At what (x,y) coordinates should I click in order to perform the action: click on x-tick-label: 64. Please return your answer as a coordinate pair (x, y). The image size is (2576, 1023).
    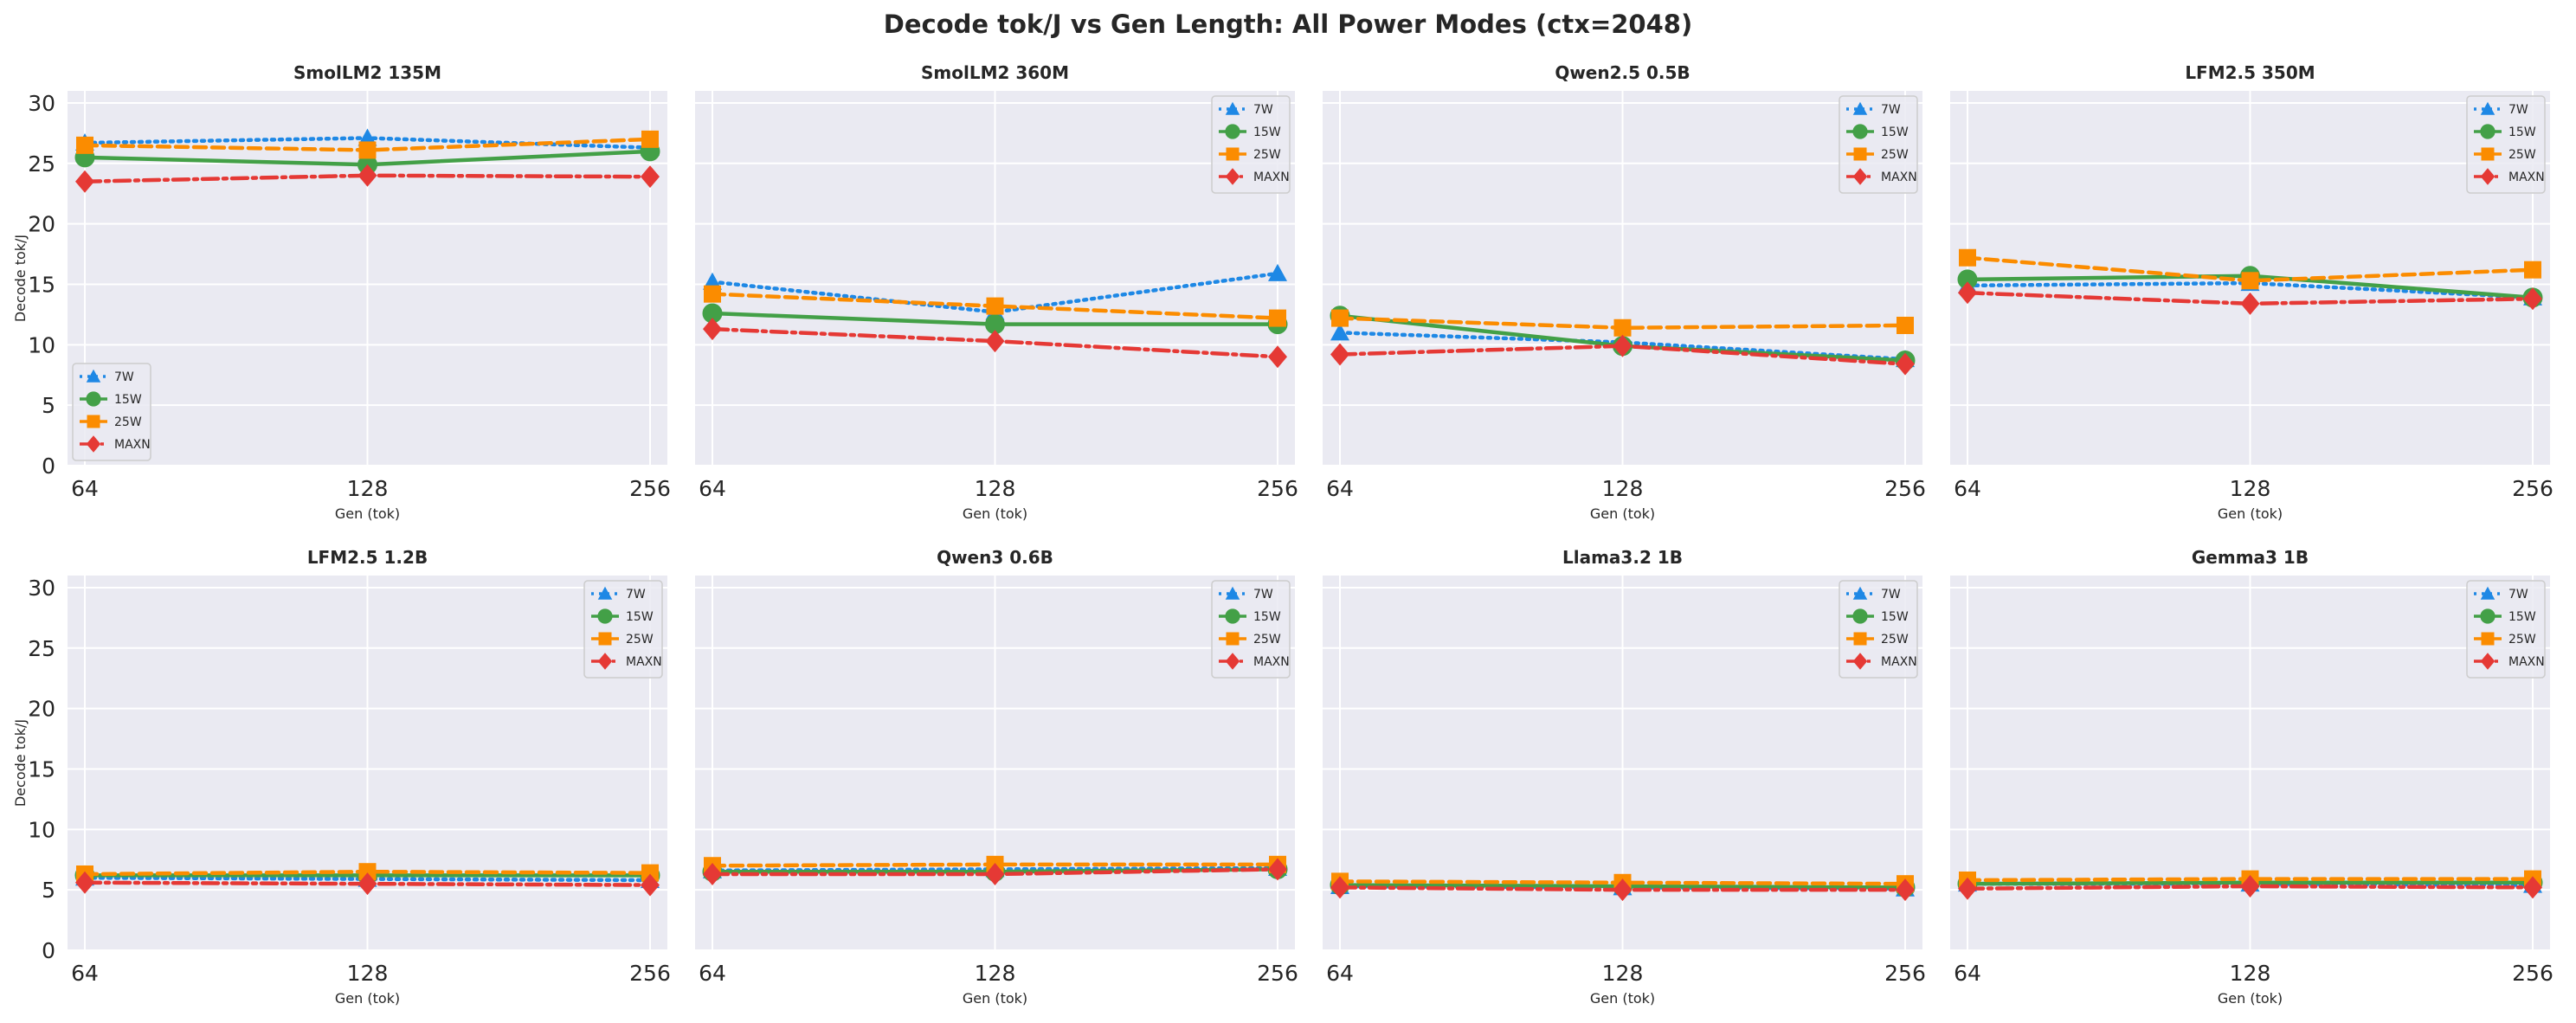
    Looking at the image, I should click on (1340, 974).